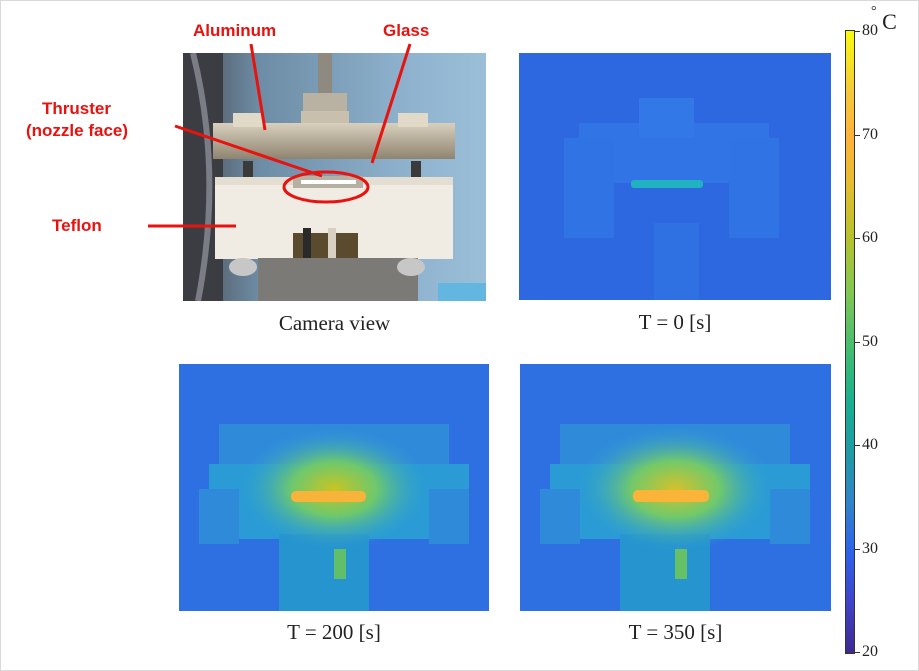 This screenshot has width=919, height=671. Describe the element at coordinates (334, 177) in the screenshot. I see `camera-view-photo` at that location.